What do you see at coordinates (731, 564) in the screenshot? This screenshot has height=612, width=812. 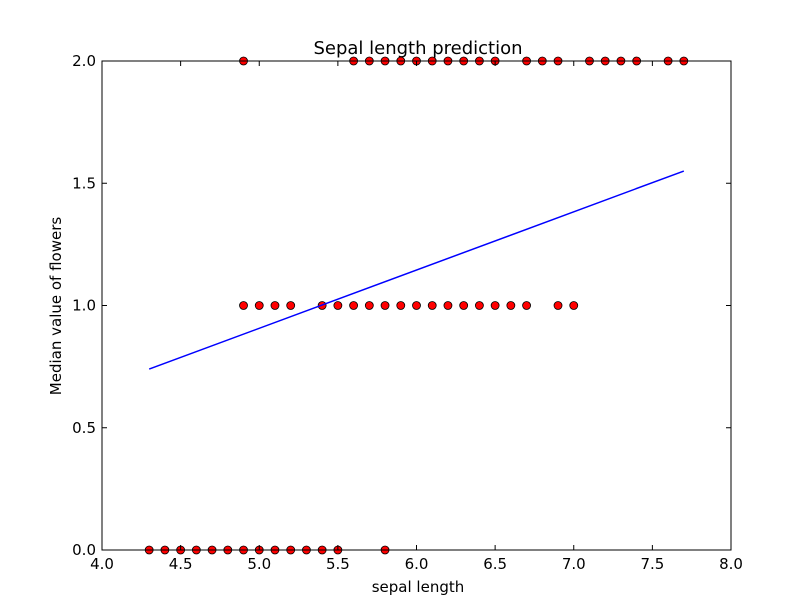 I see `x-tick-label: 8.0` at bounding box center [731, 564].